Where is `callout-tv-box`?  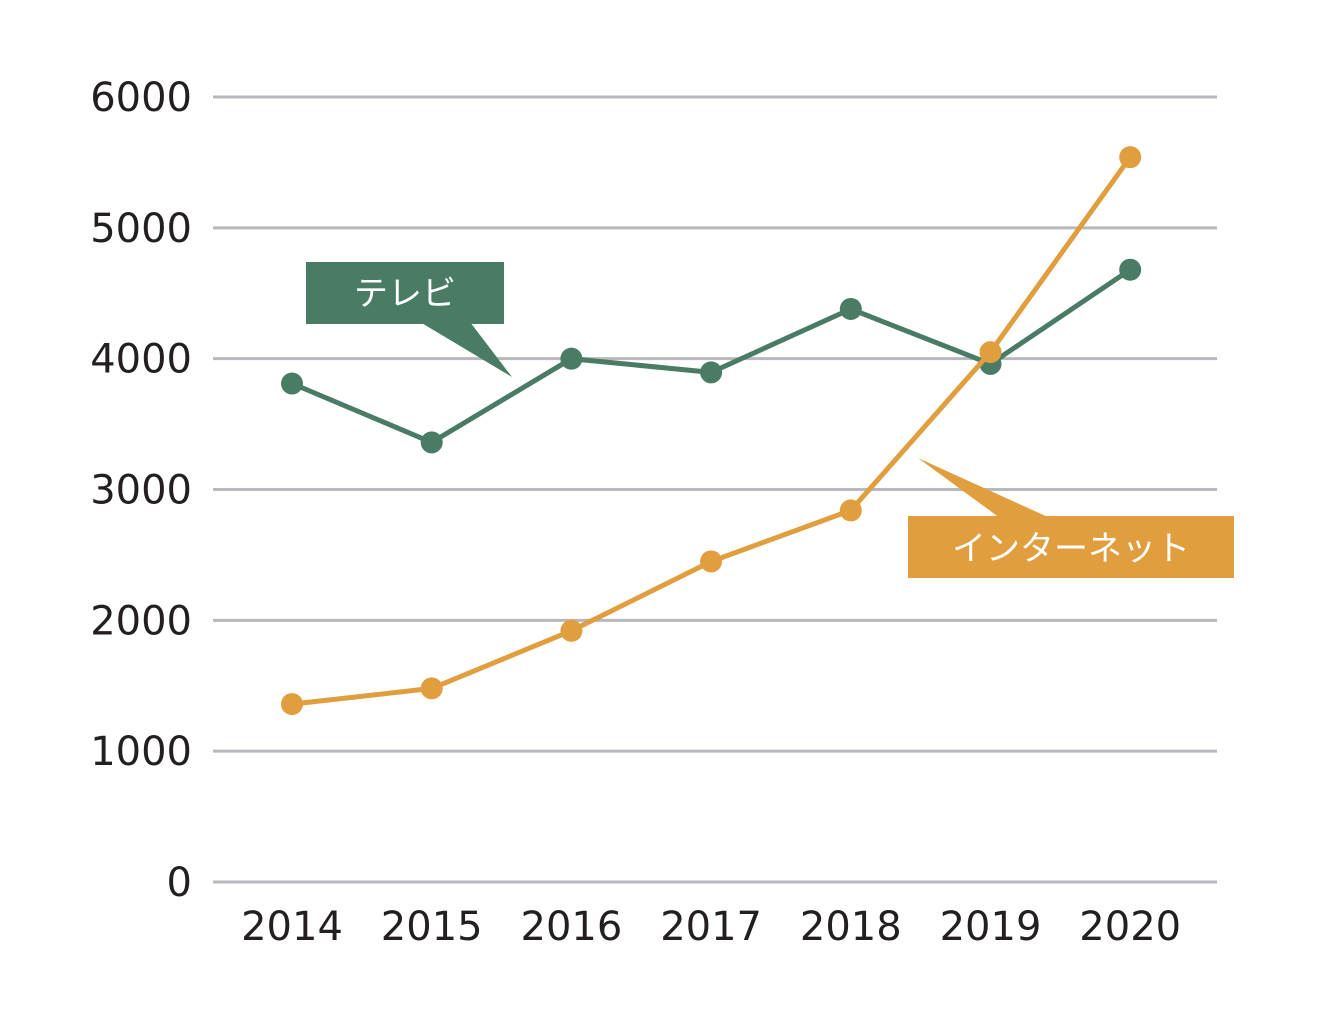
callout-tv-box is located at coordinates (405, 293).